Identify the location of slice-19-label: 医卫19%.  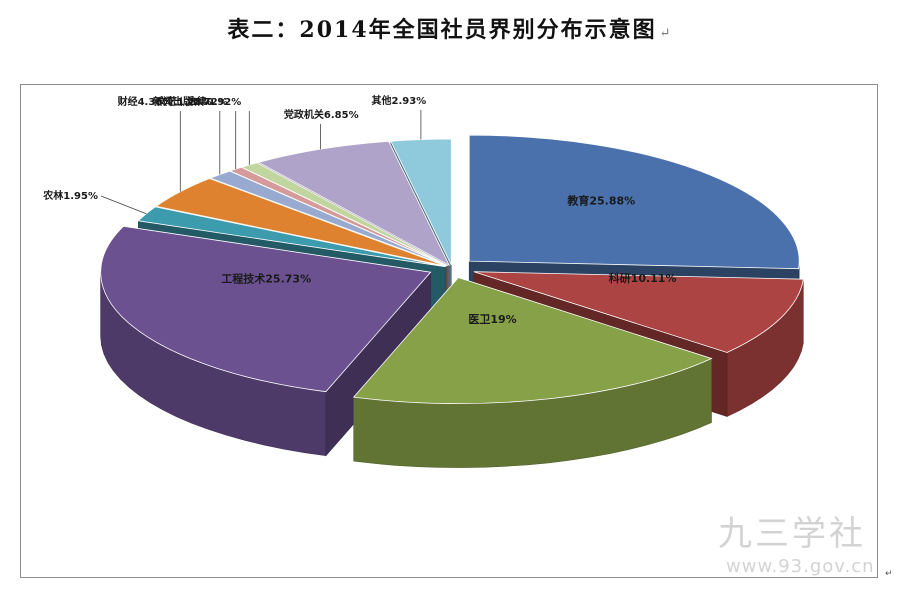
(492, 319).